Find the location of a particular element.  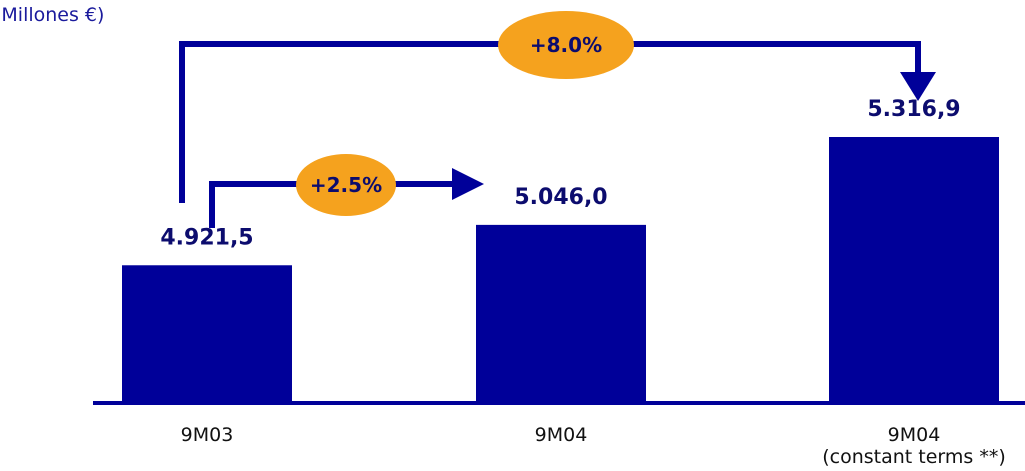

category-label-2: 9M04 is located at coordinates (561, 435).